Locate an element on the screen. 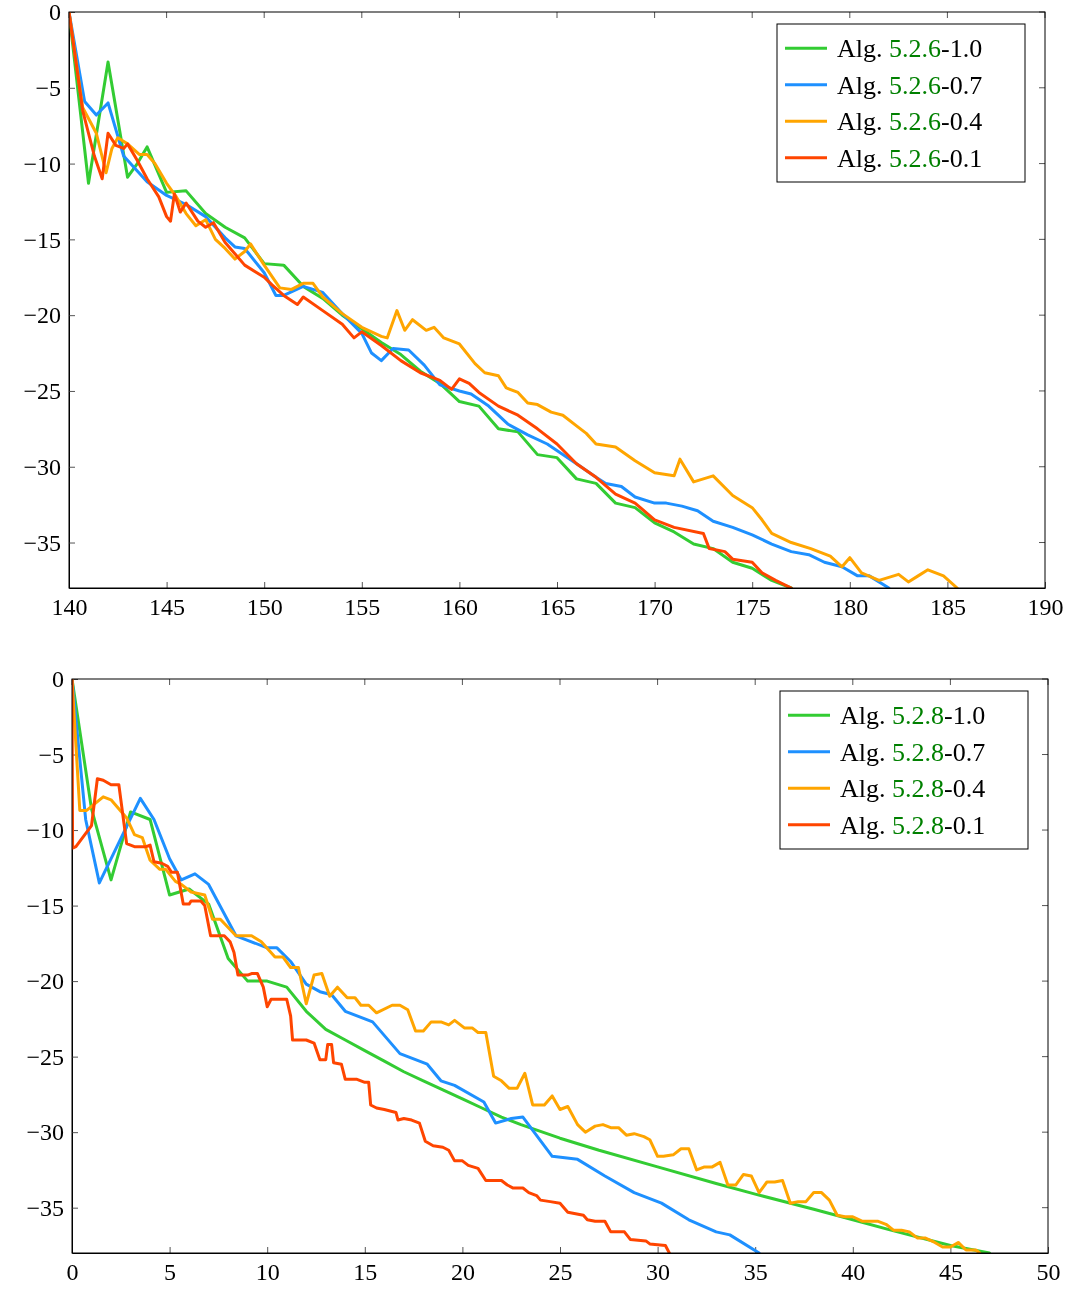 This screenshot has width=1073, height=1291. x-tick-label: 150 is located at coordinates (264, 607).